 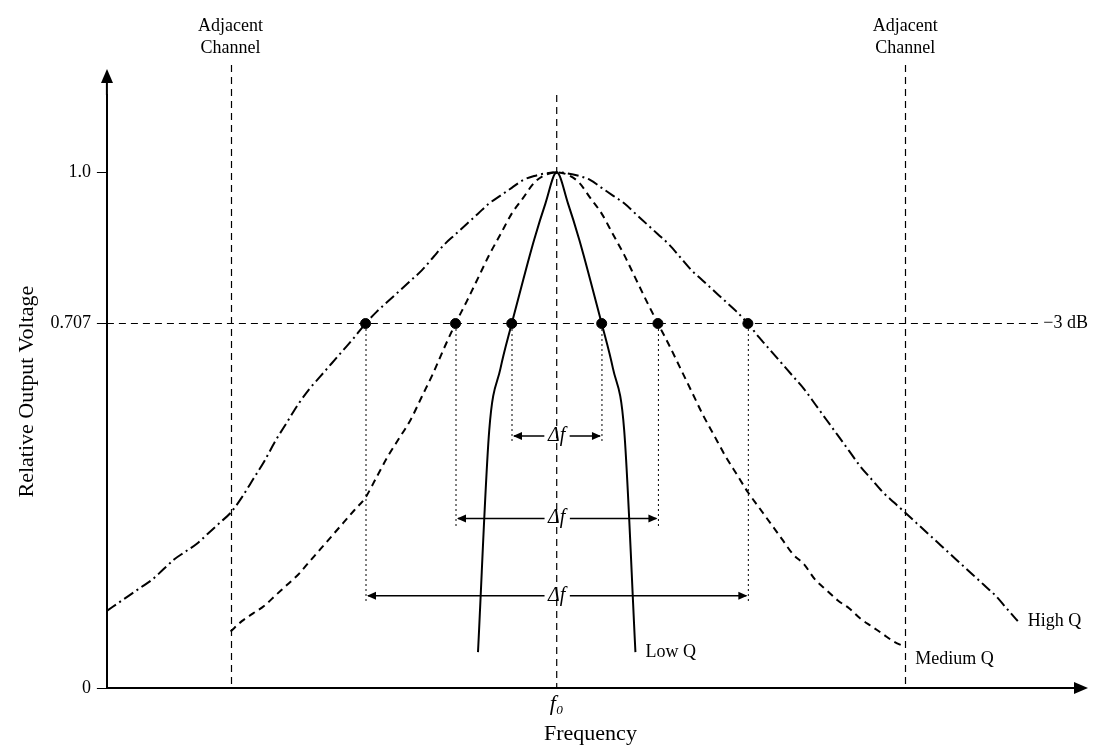 I want to click on y-tick-label: 1.0, so click(x=79, y=171).